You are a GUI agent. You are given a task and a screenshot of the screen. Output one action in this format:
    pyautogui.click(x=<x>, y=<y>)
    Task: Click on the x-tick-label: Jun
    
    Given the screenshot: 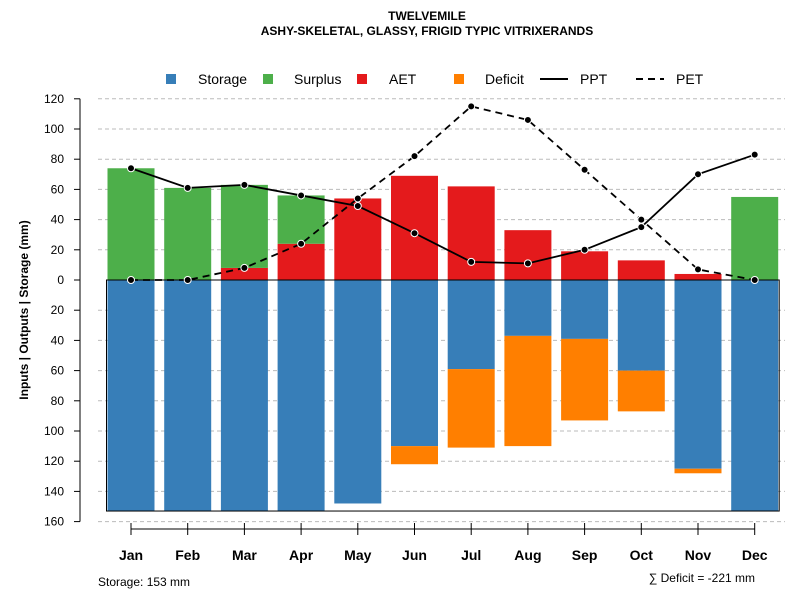 What is the action you would take?
    pyautogui.click(x=414, y=555)
    